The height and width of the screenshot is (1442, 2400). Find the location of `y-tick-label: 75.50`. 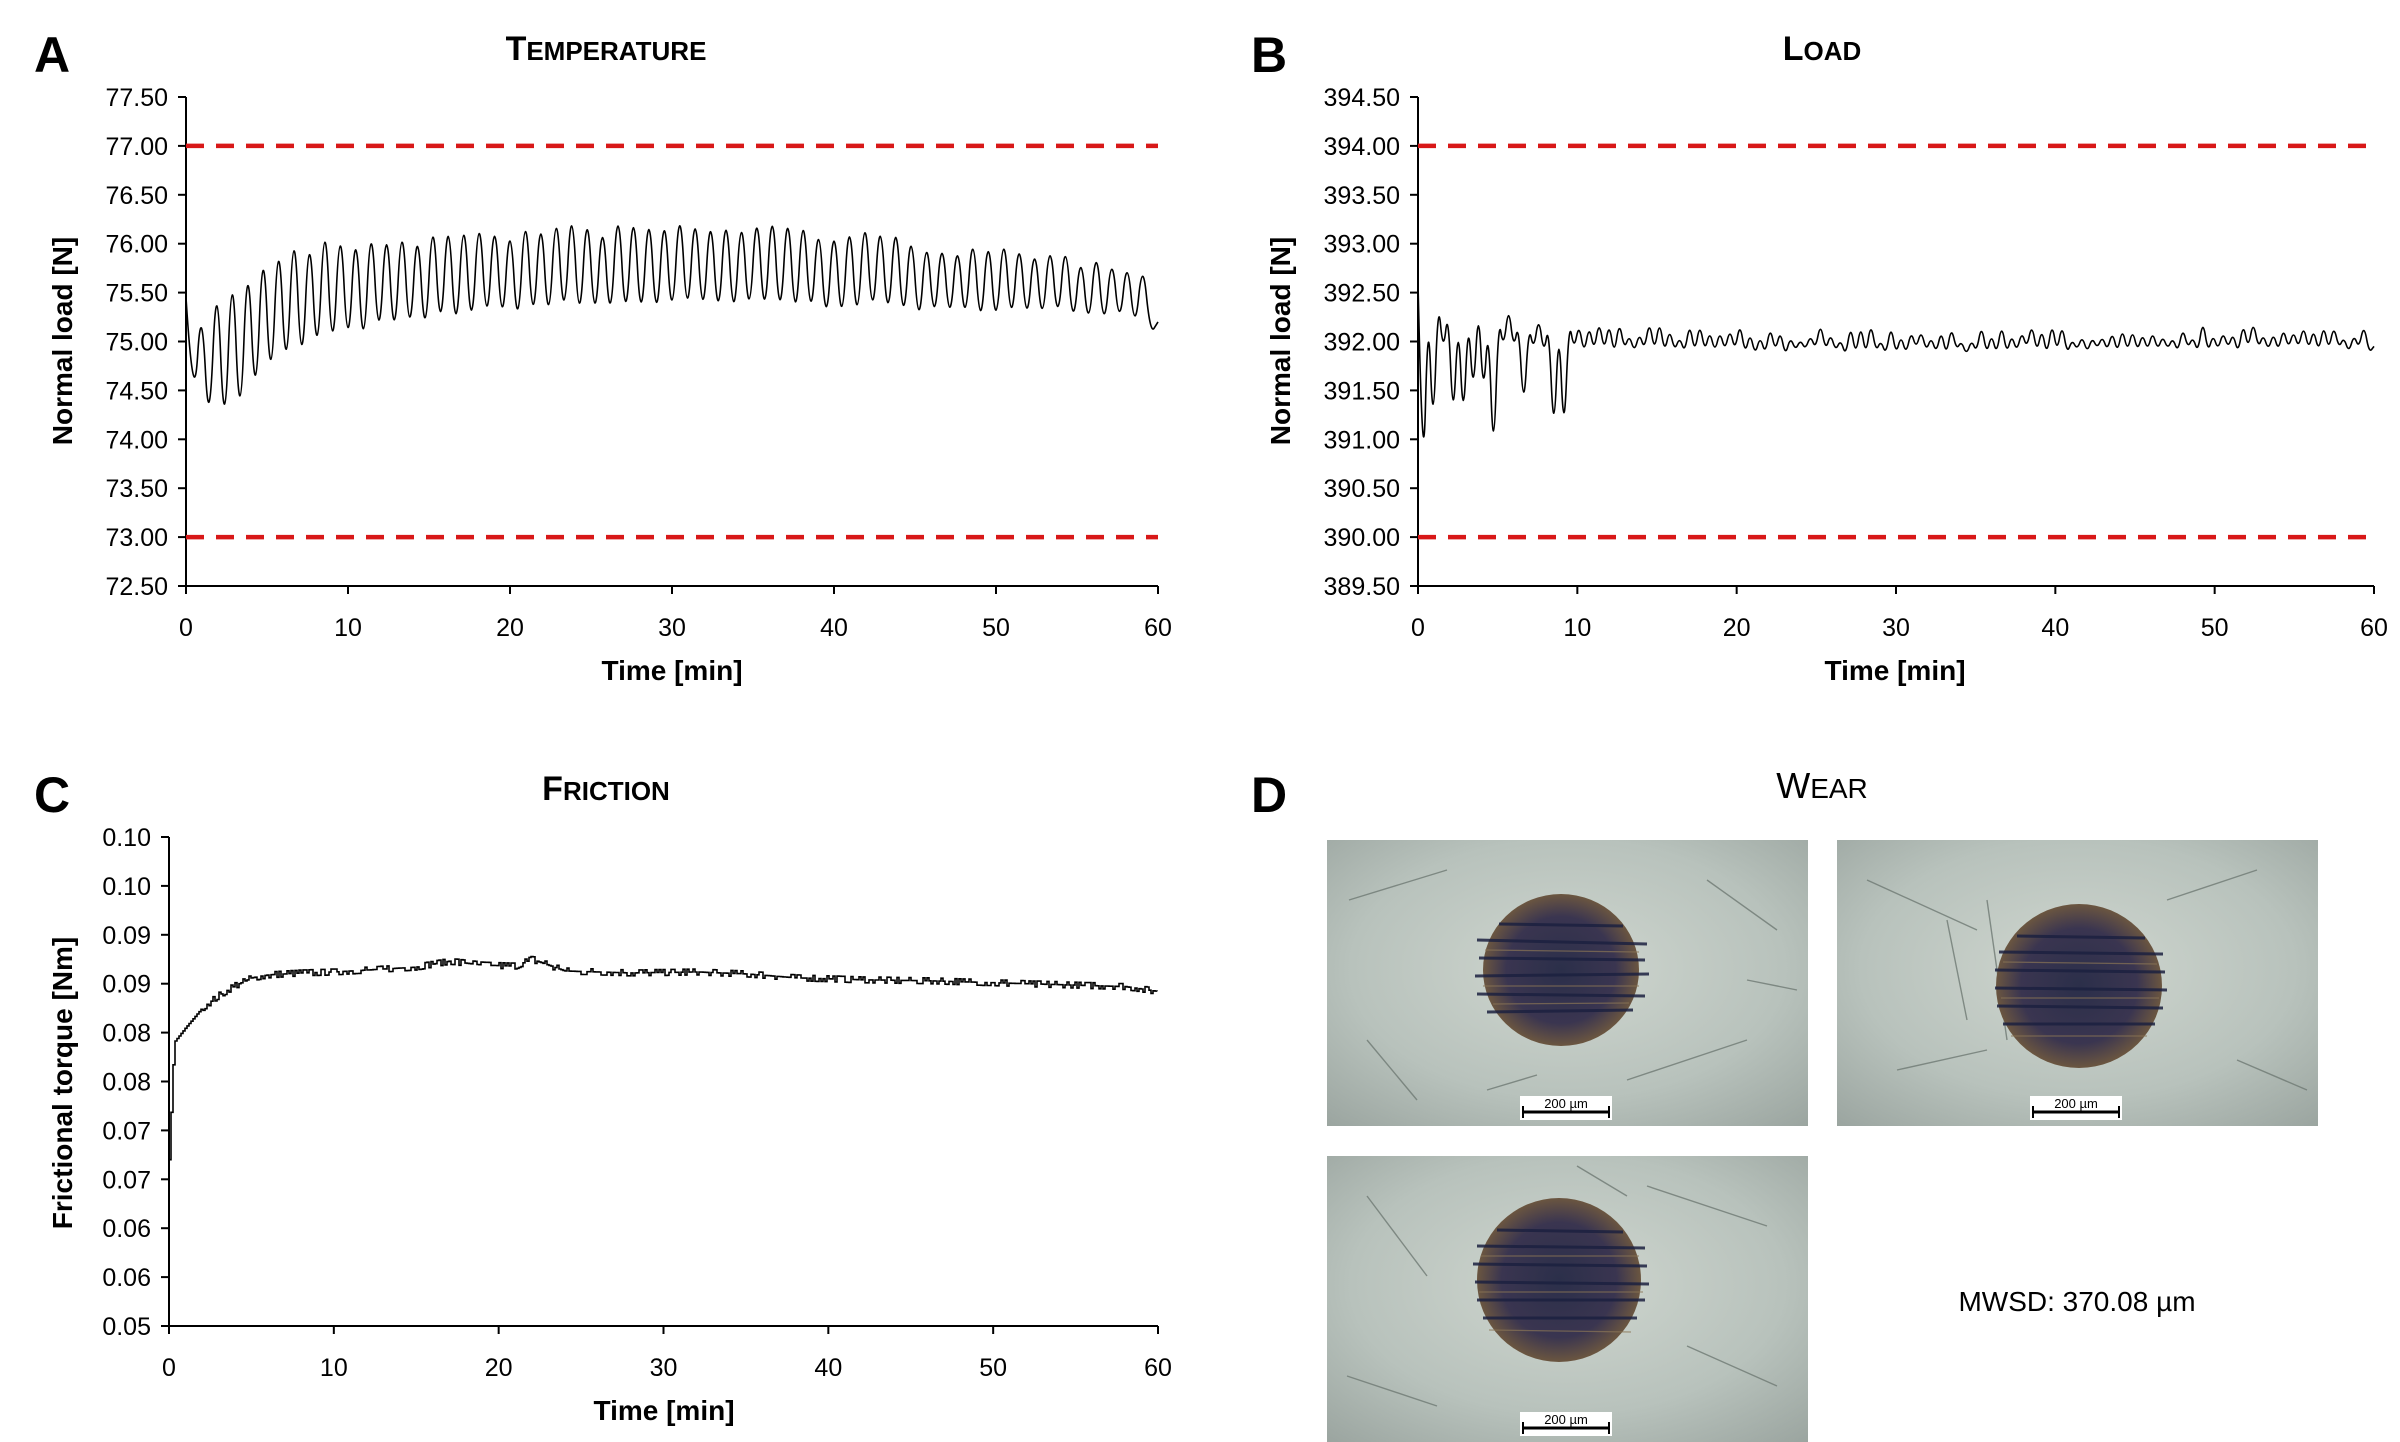

y-tick-label: 75.50 is located at coordinates (136, 294).